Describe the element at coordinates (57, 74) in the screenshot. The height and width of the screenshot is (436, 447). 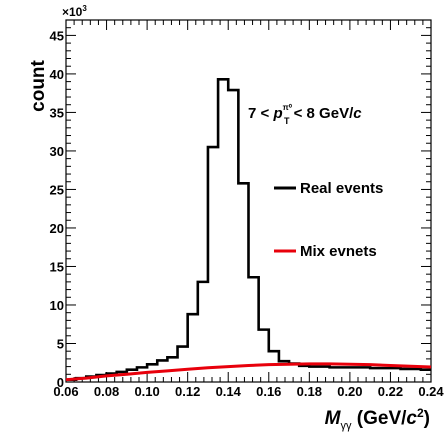
I see `y-tick-label: 40` at that location.